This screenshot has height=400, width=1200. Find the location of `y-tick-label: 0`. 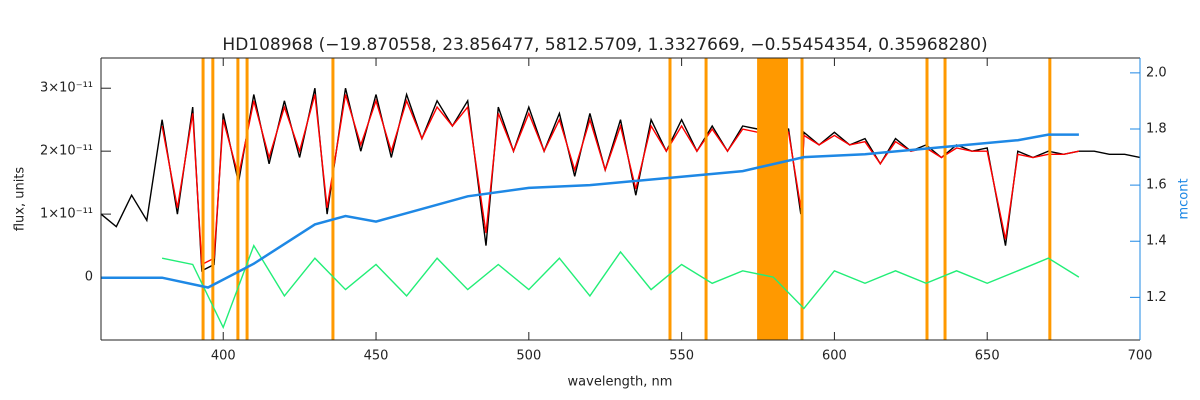

y-tick-label: 0 is located at coordinates (89, 277).